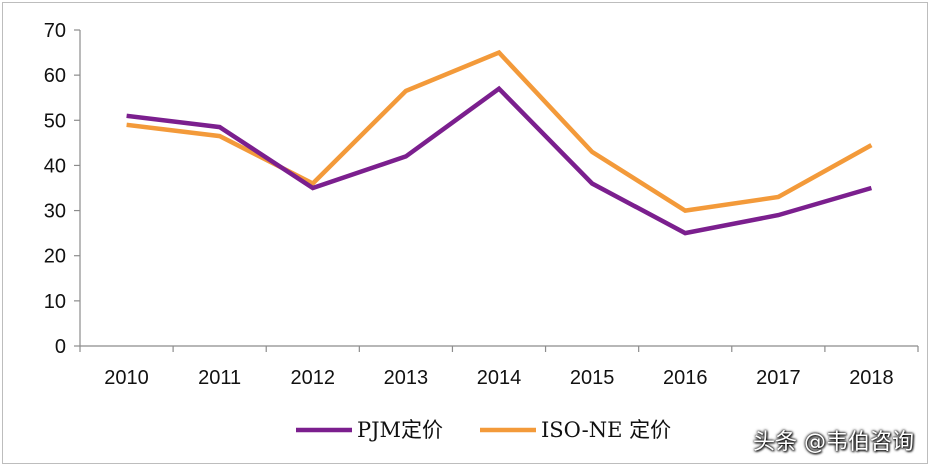 The image size is (932, 468). What do you see at coordinates (55, 121) in the screenshot?
I see `y-tick-label: 50` at bounding box center [55, 121].